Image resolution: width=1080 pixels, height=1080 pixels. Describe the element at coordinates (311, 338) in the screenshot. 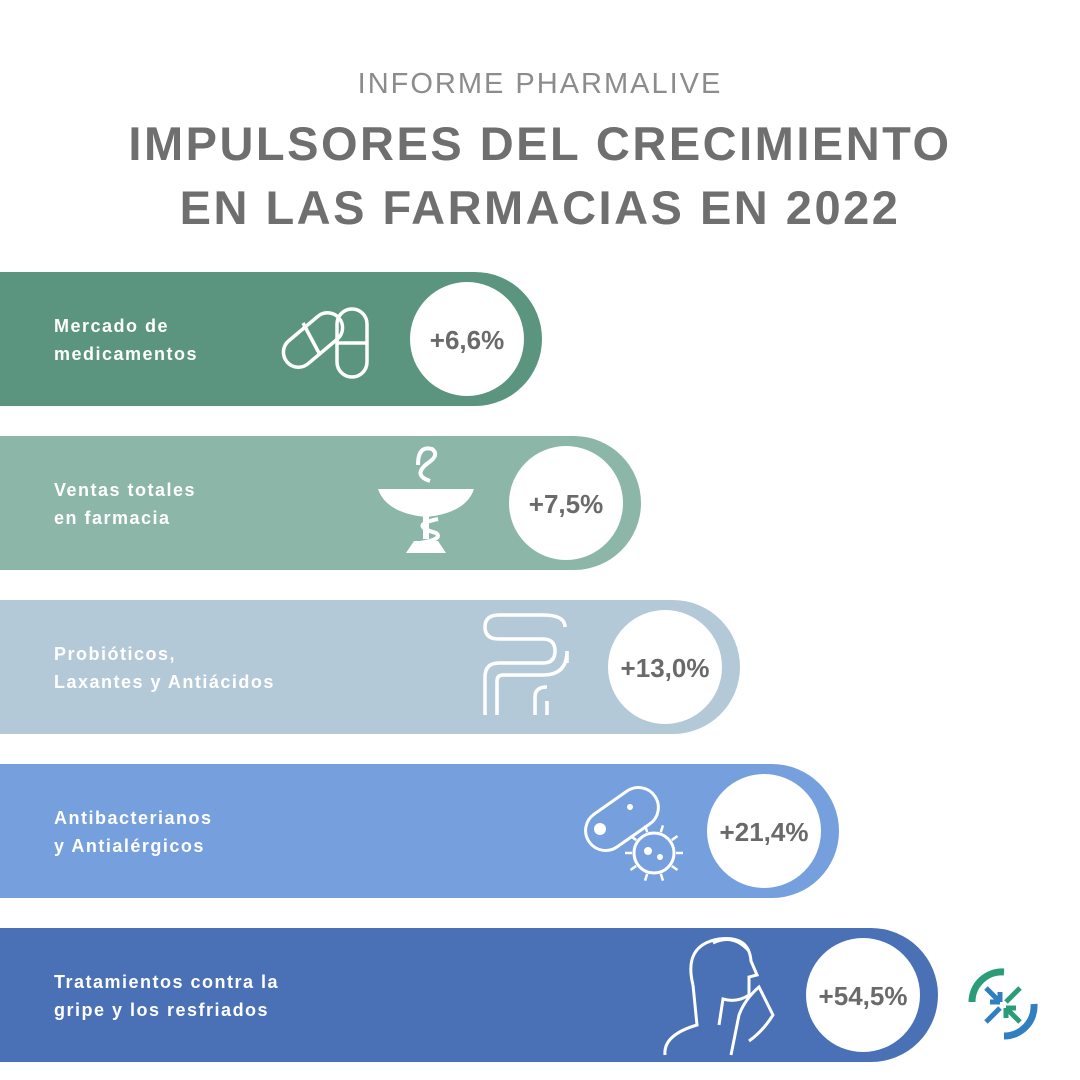

I see `pill-1-divider` at that location.